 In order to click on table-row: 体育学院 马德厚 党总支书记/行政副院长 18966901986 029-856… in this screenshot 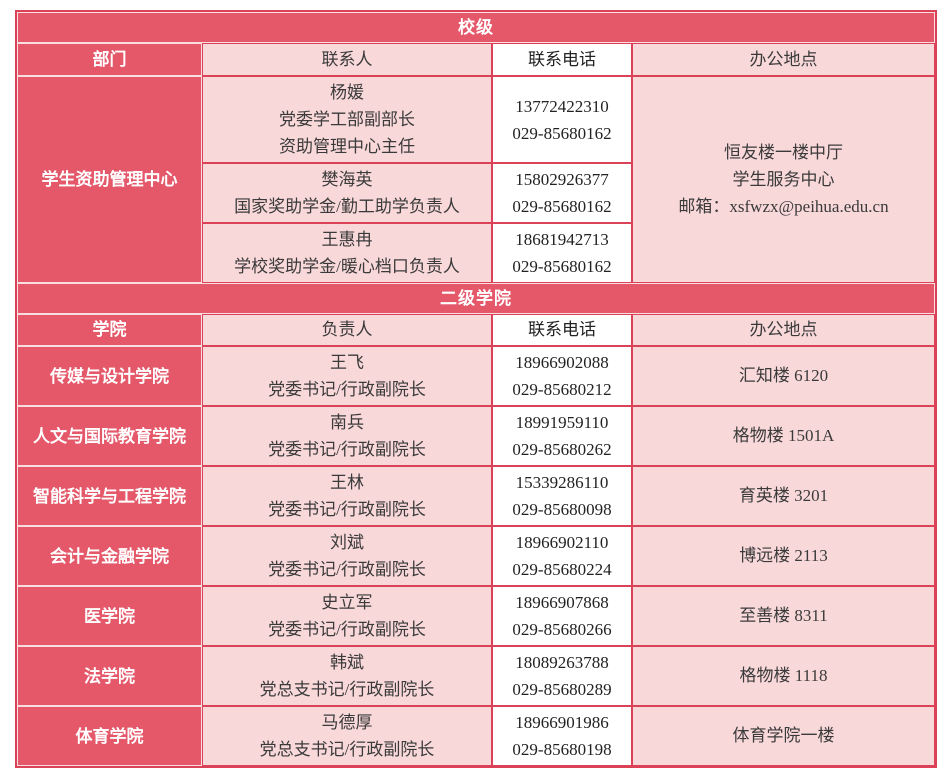, I will do `click(476, 736)`.